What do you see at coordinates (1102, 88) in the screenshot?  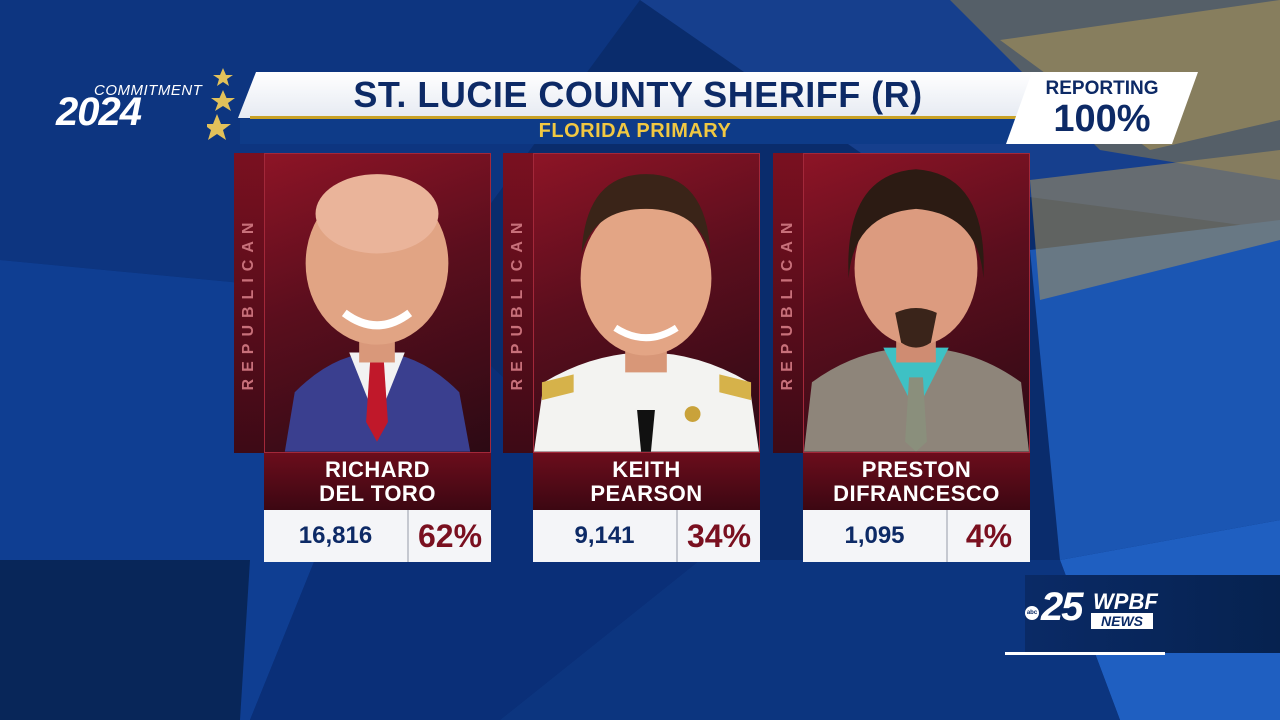 I see `reporting-label: REPORTING` at bounding box center [1102, 88].